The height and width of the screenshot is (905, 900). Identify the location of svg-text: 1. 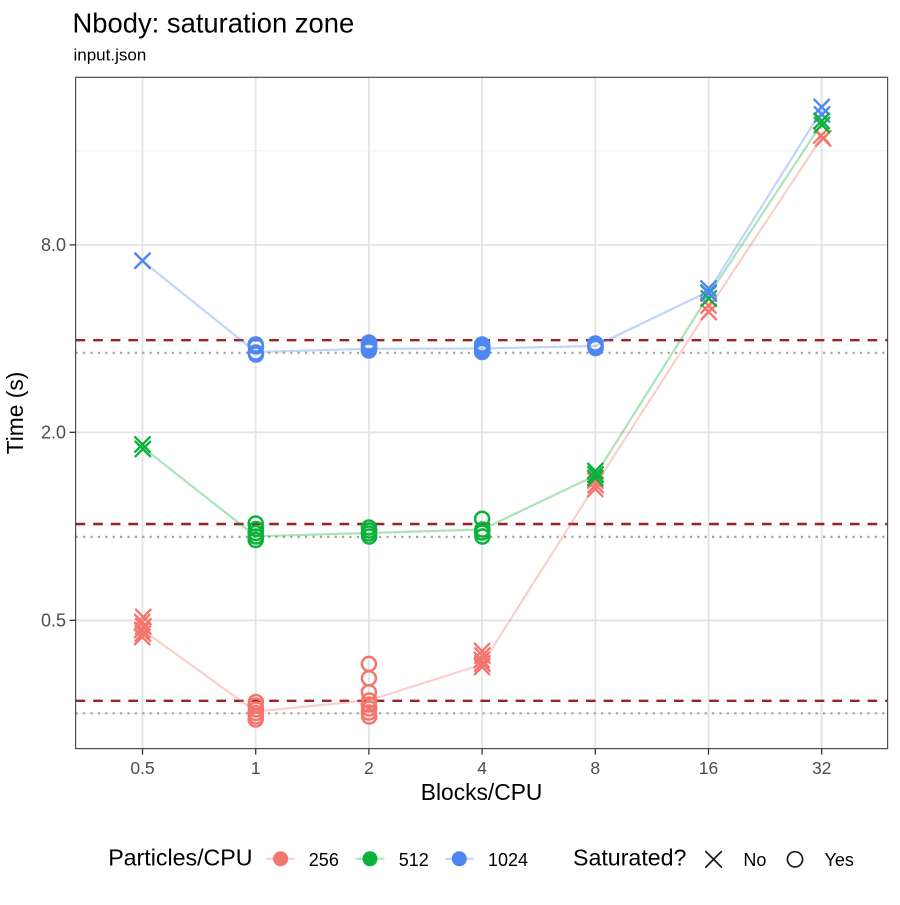
(256, 768).